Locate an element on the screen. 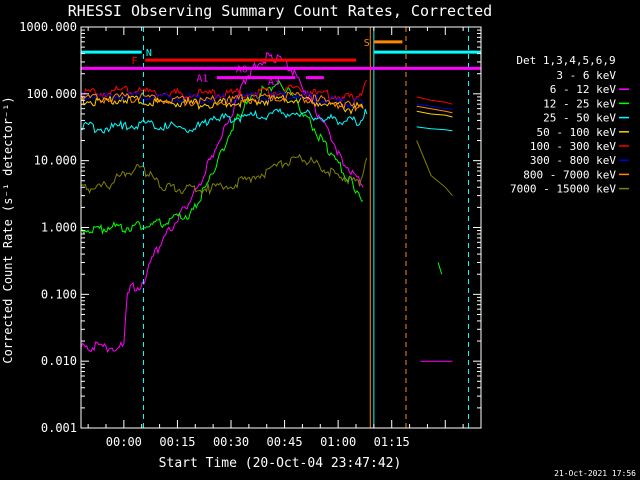 The height and width of the screenshot is (480, 640). x-tick-label: 00:15 is located at coordinates (177, 442).